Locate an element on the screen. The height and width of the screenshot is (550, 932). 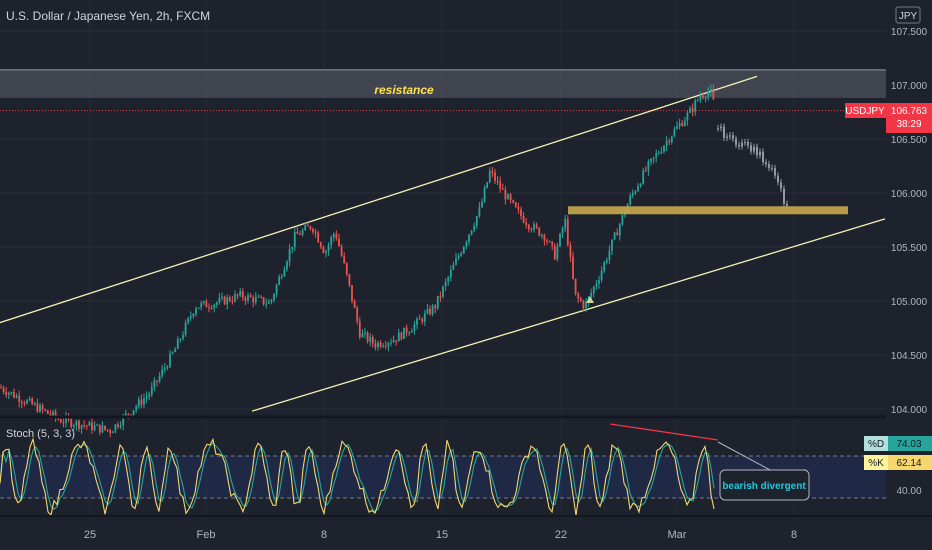
projection-series is located at coordinates (752, 166).